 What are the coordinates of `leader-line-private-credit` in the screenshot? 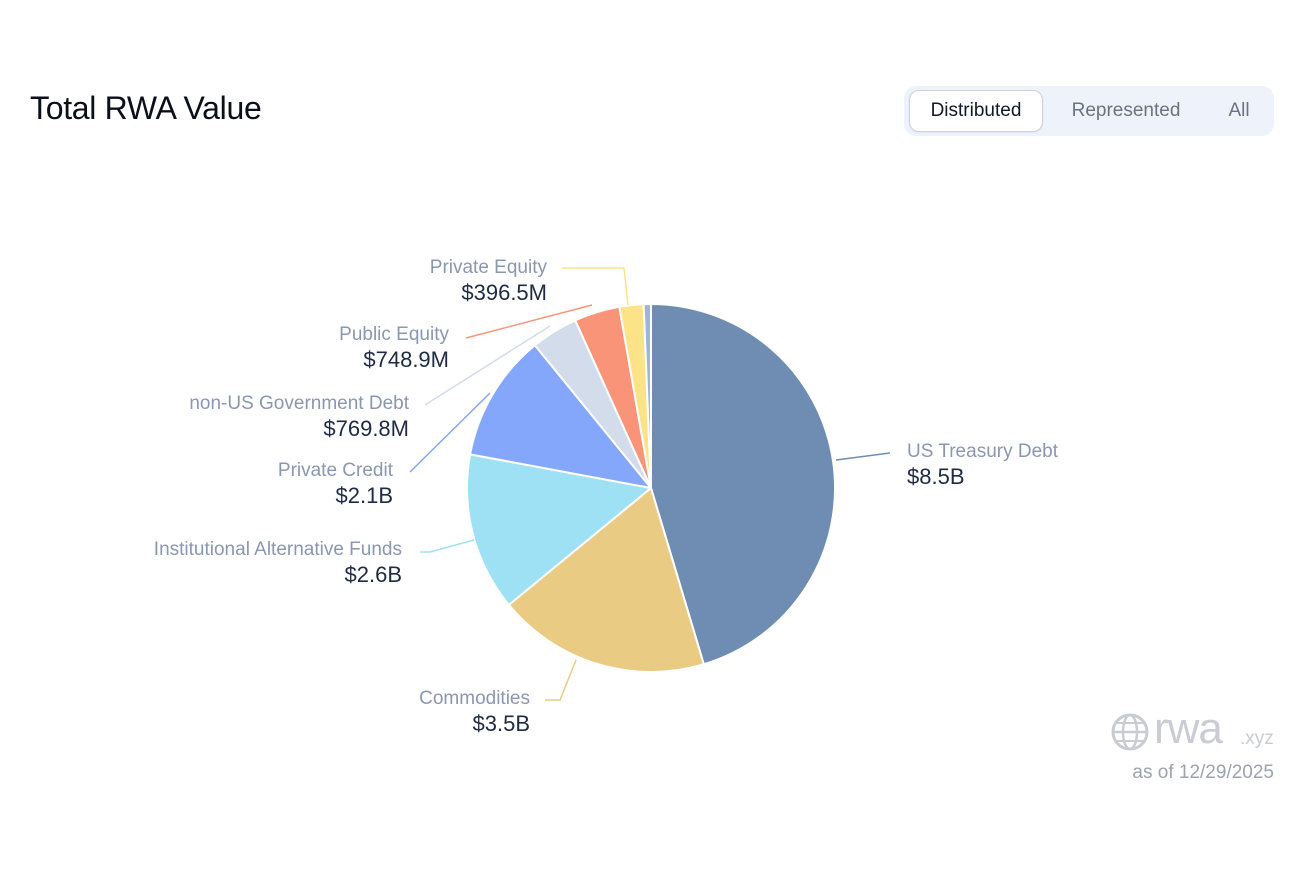 It's located at (450, 432).